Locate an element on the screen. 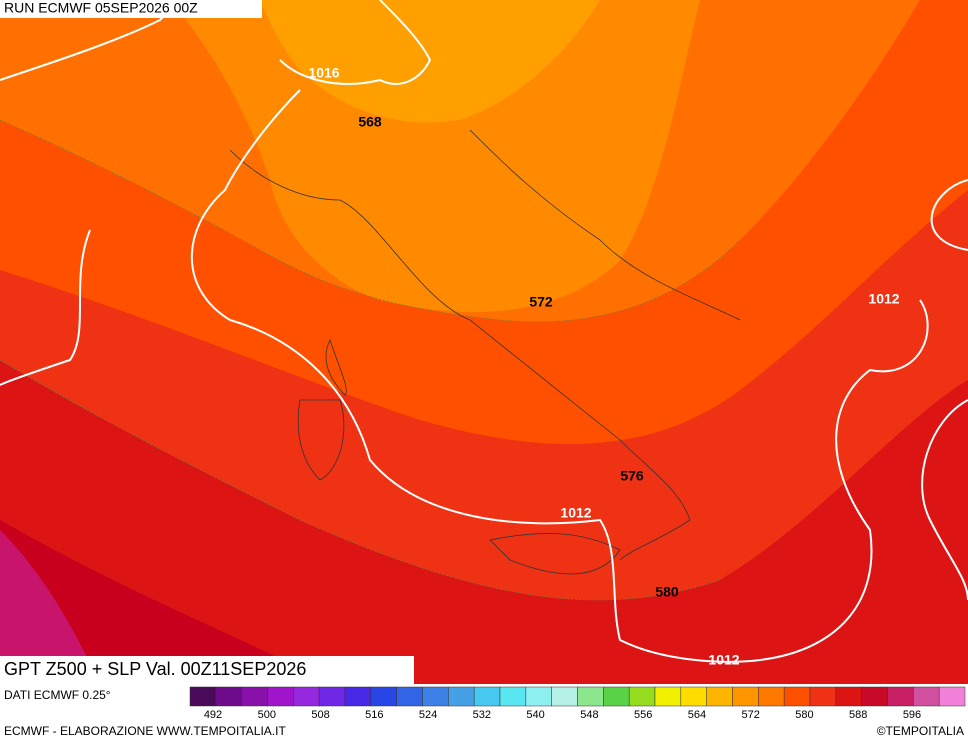 The width and height of the screenshot is (968, 750). contour-label: 572 is located at coordinates (541, 302).